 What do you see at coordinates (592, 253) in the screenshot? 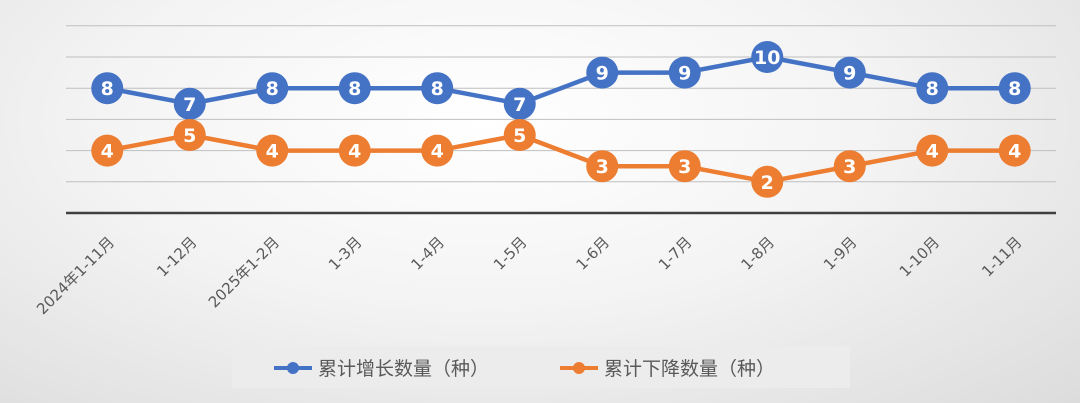
I see `x-tick-label: 1-6月` at bounding box center [592, 253].